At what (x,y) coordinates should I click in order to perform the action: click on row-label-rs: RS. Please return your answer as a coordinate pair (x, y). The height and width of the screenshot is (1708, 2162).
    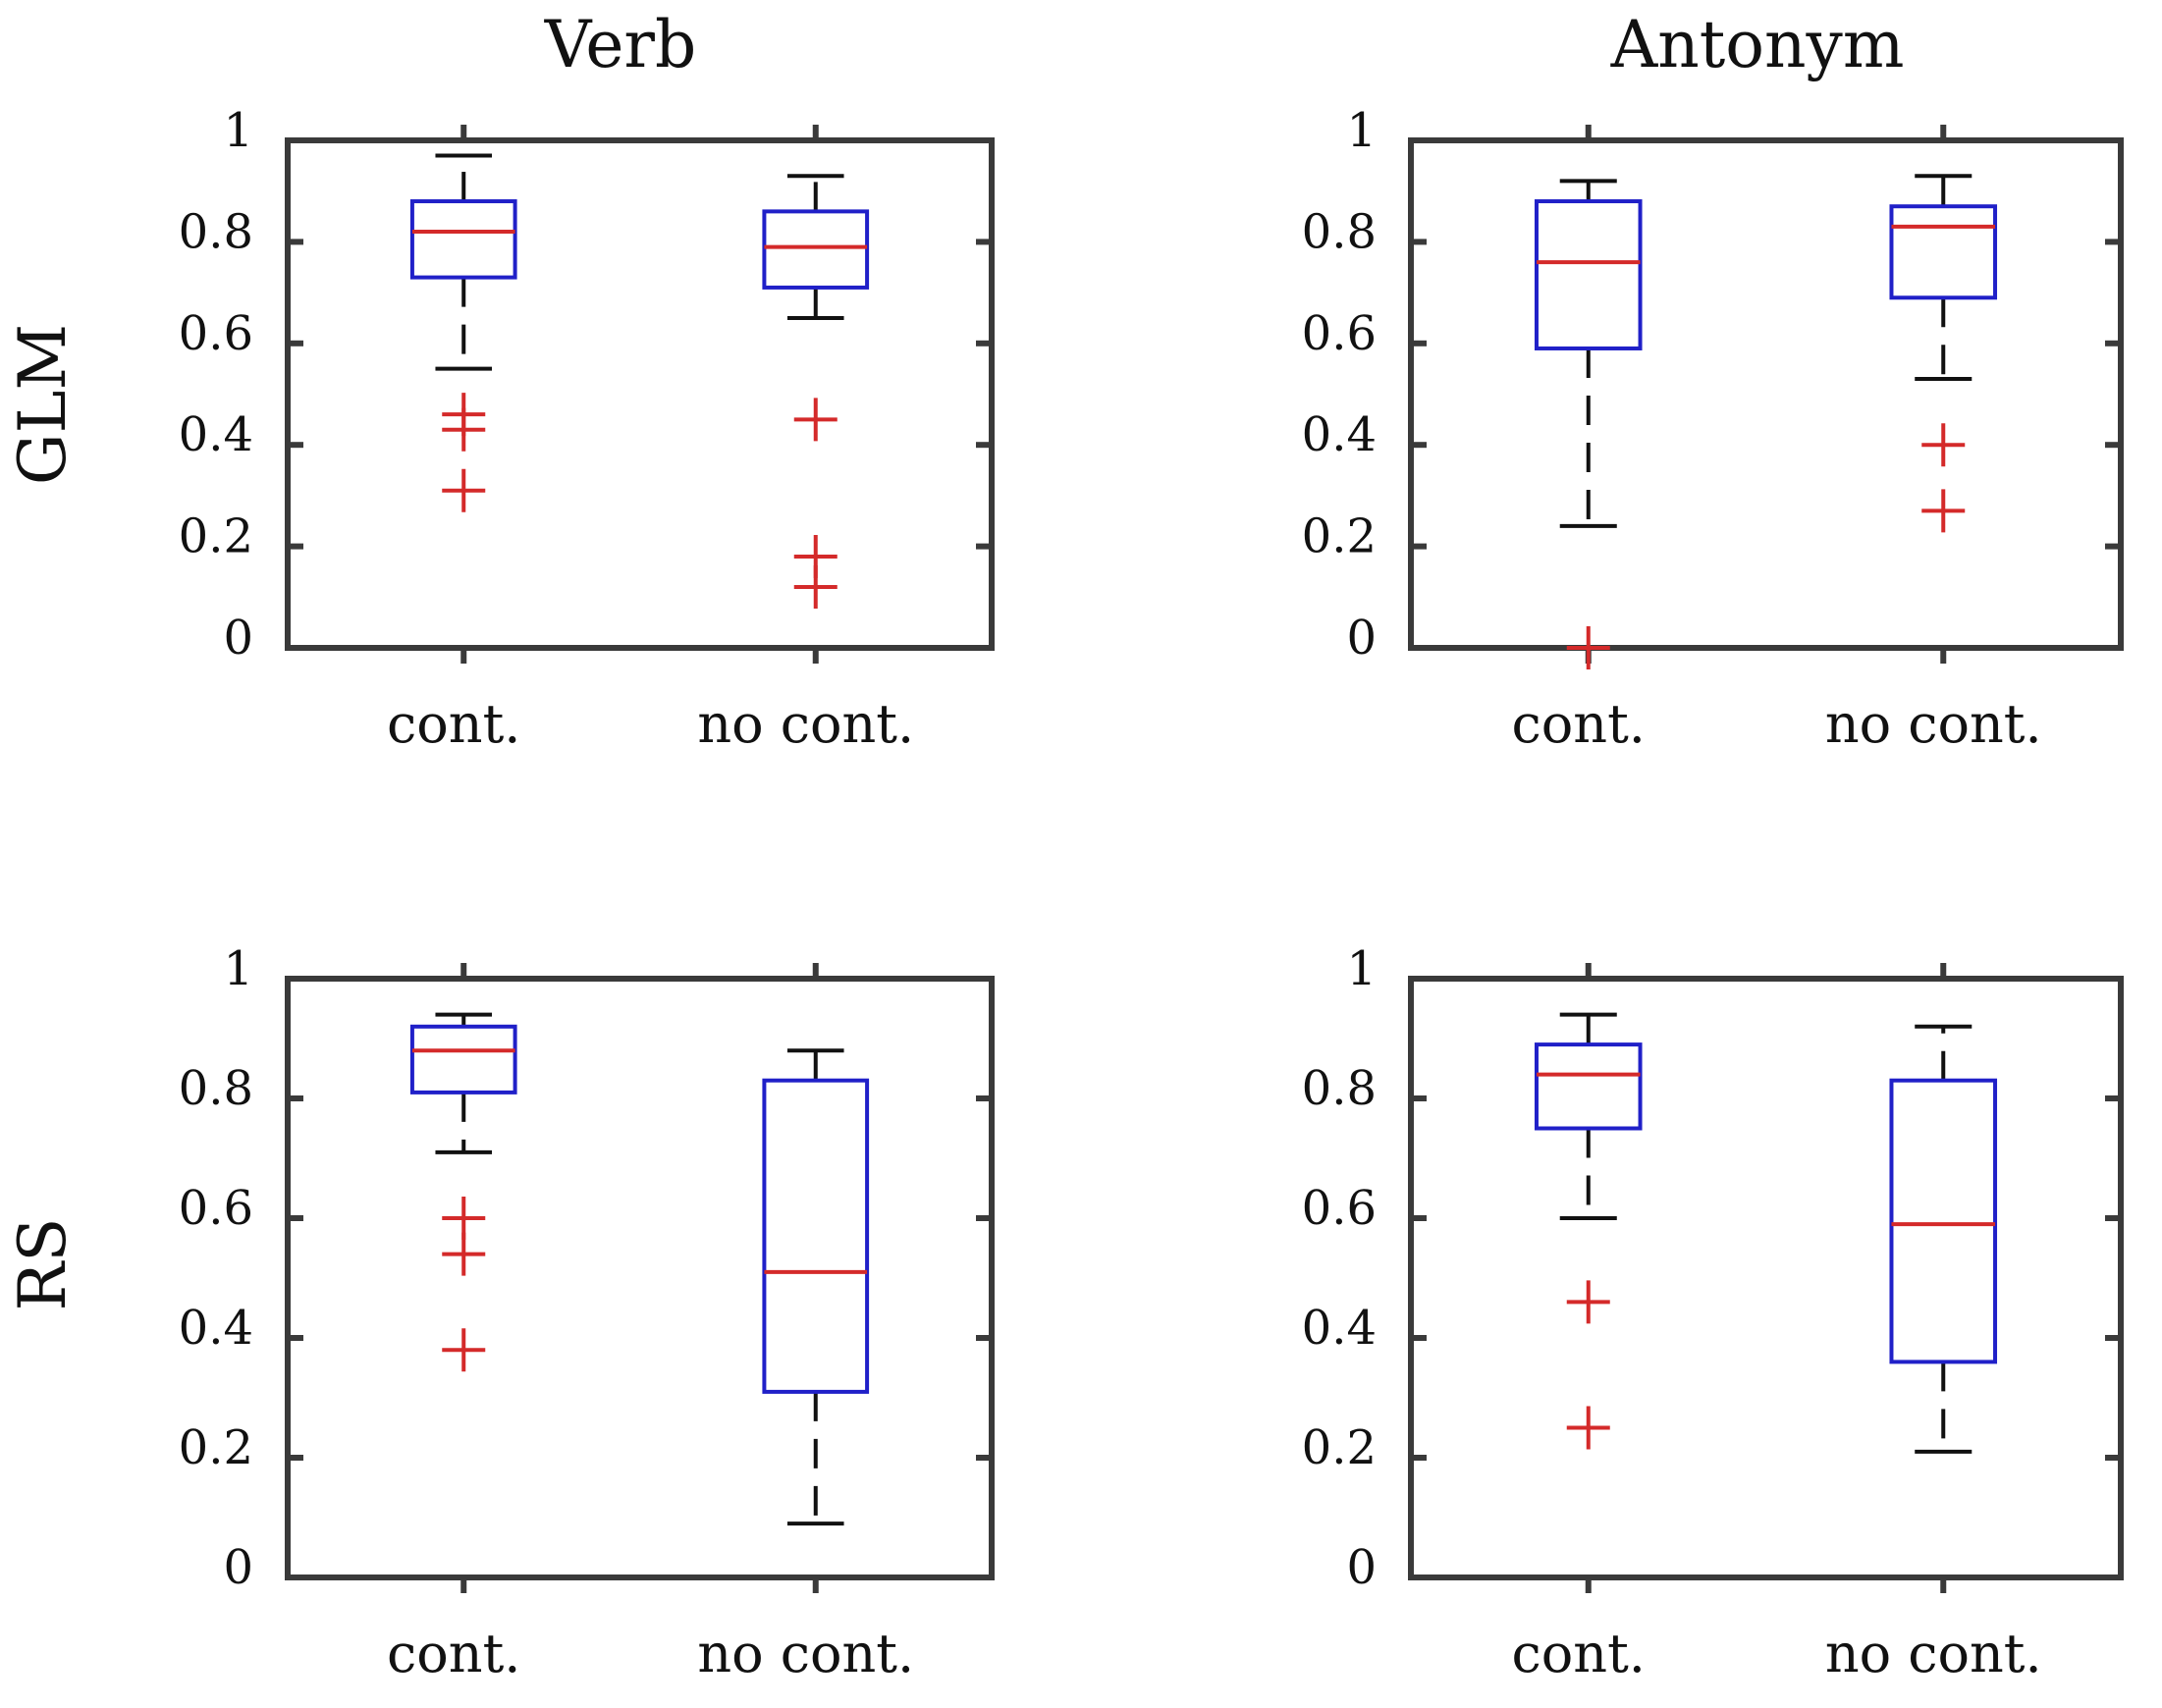
    Looking at the image, I should click on (43, 1264).